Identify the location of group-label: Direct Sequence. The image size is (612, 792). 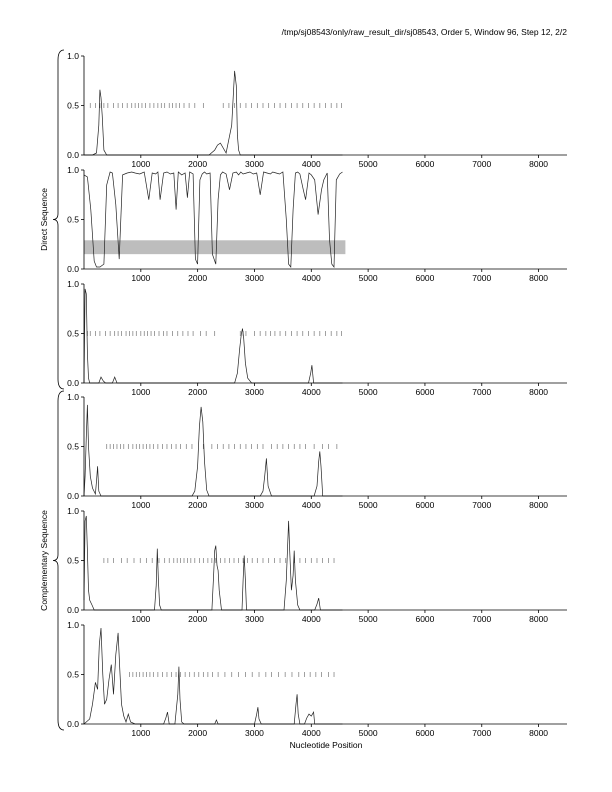
(44, 219).